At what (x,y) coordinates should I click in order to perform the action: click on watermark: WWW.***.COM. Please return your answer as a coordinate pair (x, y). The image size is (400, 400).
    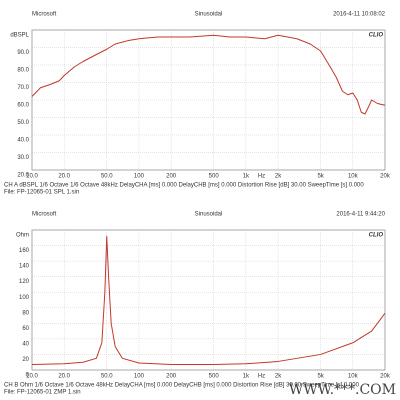
    Looking at the image, I should click on (342, 390).